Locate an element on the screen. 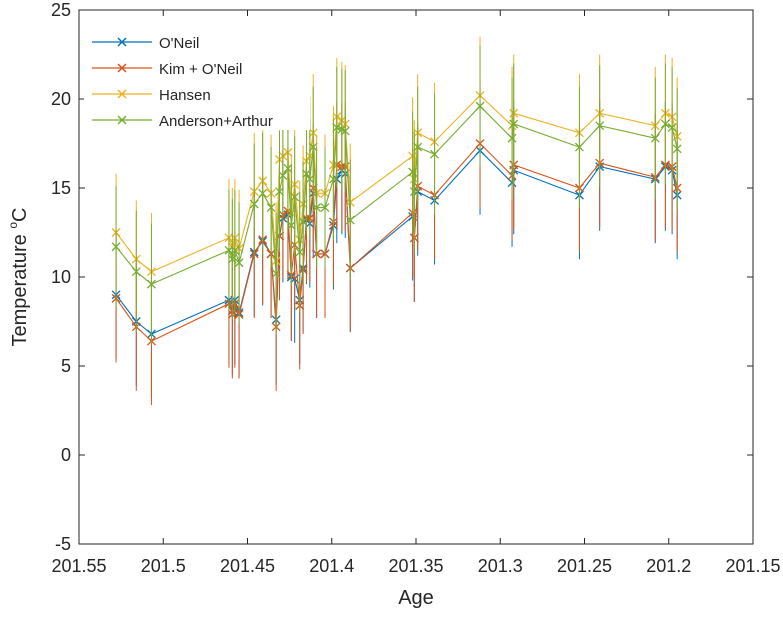 The width and height of the screenshot is (783, 617). legend-label-anderson-arthur: Anderson+Arthur is located at coordinates (216, 121).